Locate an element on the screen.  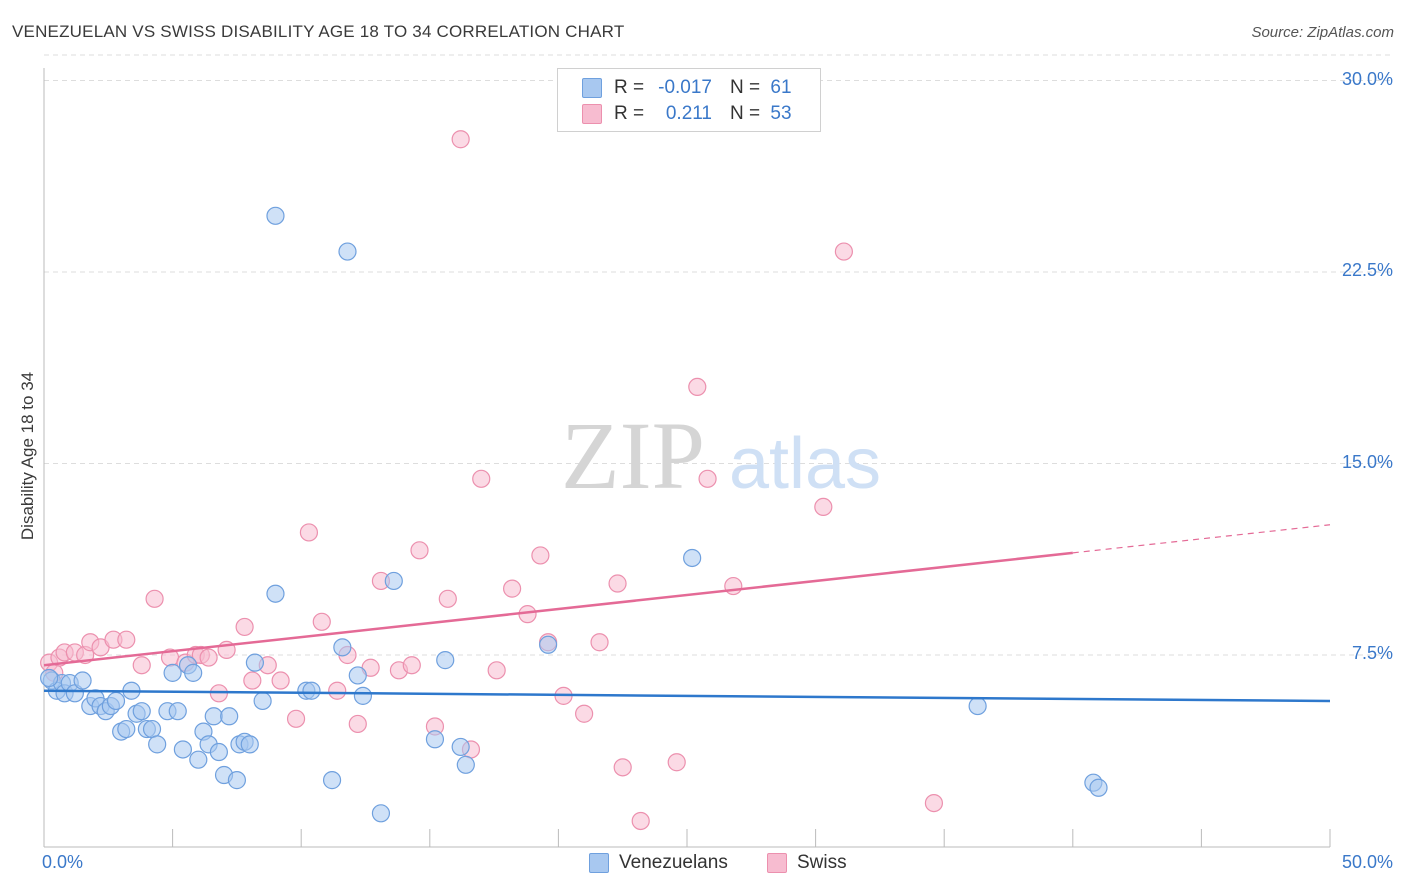
r-value: -0.017 is located at coordinates (685, 87).